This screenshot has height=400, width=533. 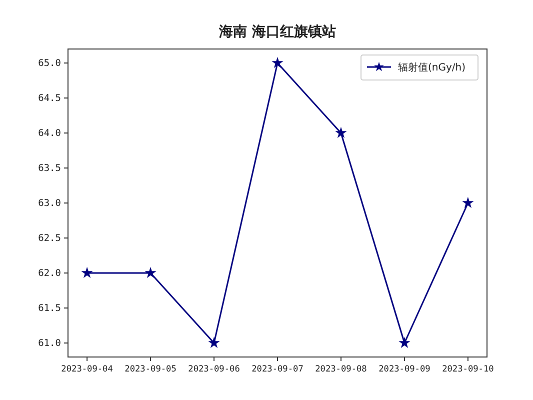 What do you see at coordinates (50, 204) in the screenshot?
I see `y-tick-label: 63.0` at bounding box center [50, 204].